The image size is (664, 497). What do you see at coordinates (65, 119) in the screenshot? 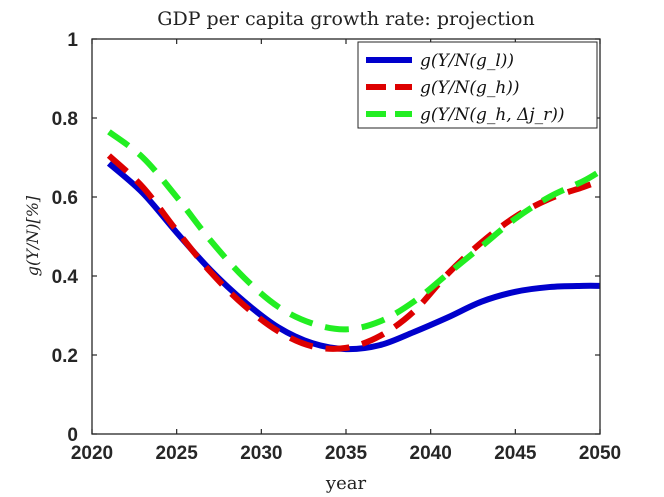
I see `y-tick-label: 0.8` at bounding box center [65, 119].